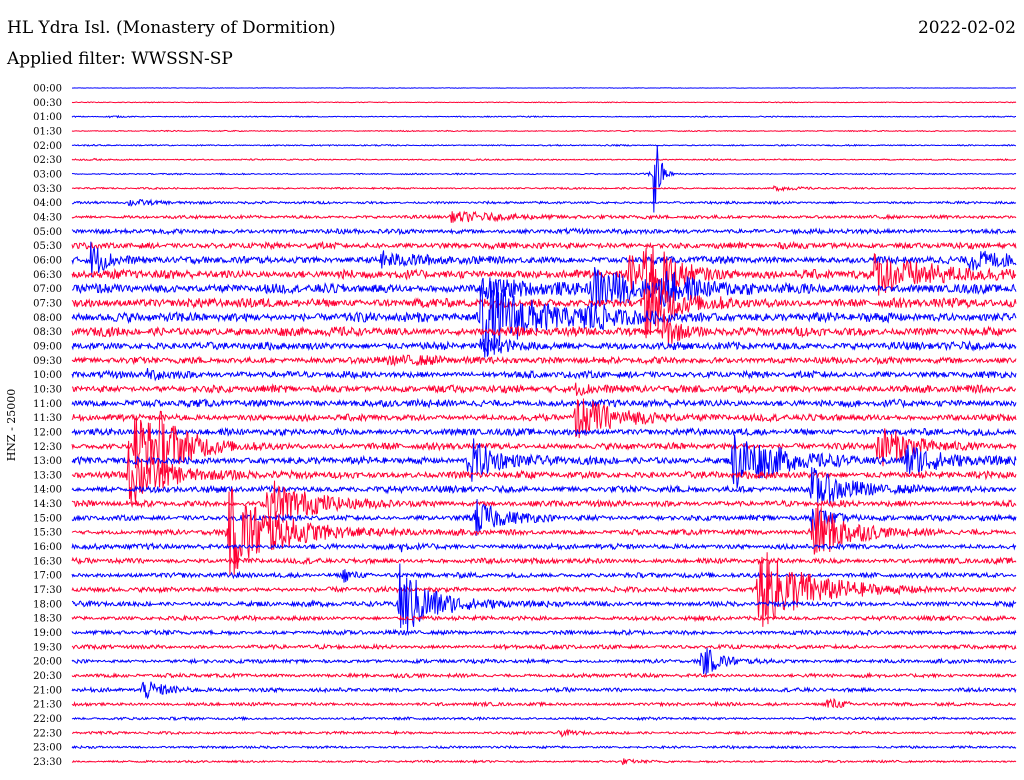  I want to click on row-time-label: 14:00, so click(47, 490).